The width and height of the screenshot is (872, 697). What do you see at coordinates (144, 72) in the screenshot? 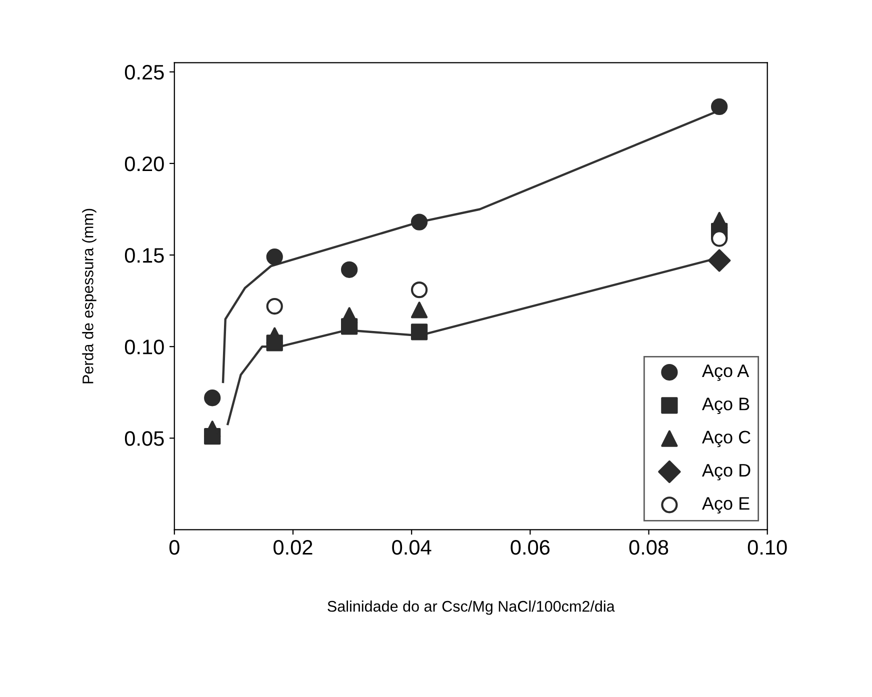
I see `y-tick-label: 0.25` at bounding box center [144, 72].